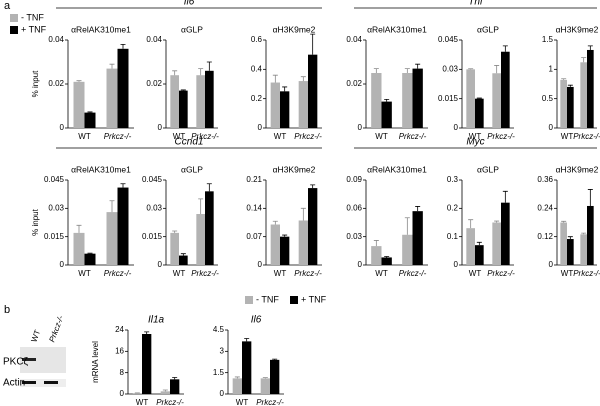 The height and width of the screenshot is (406, 600). Describe the element at coordinates (453, 207) in the screenshot. I see `y-tick-label: 0.2` at that location.